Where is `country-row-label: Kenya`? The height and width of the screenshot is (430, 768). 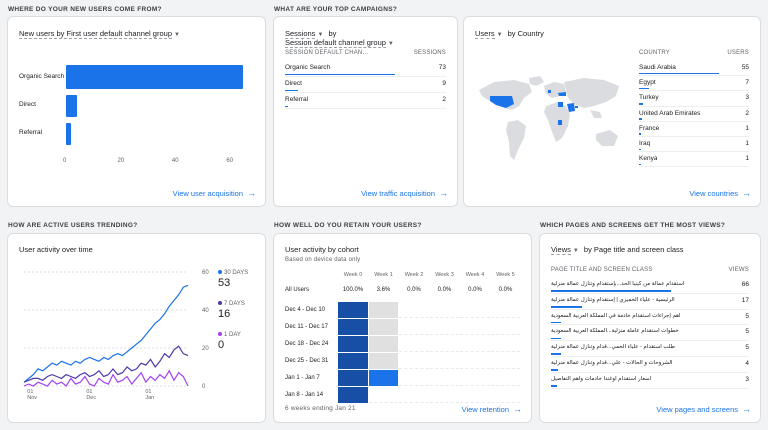
country-row-label: Kenya is located at coordinates (648, 159).